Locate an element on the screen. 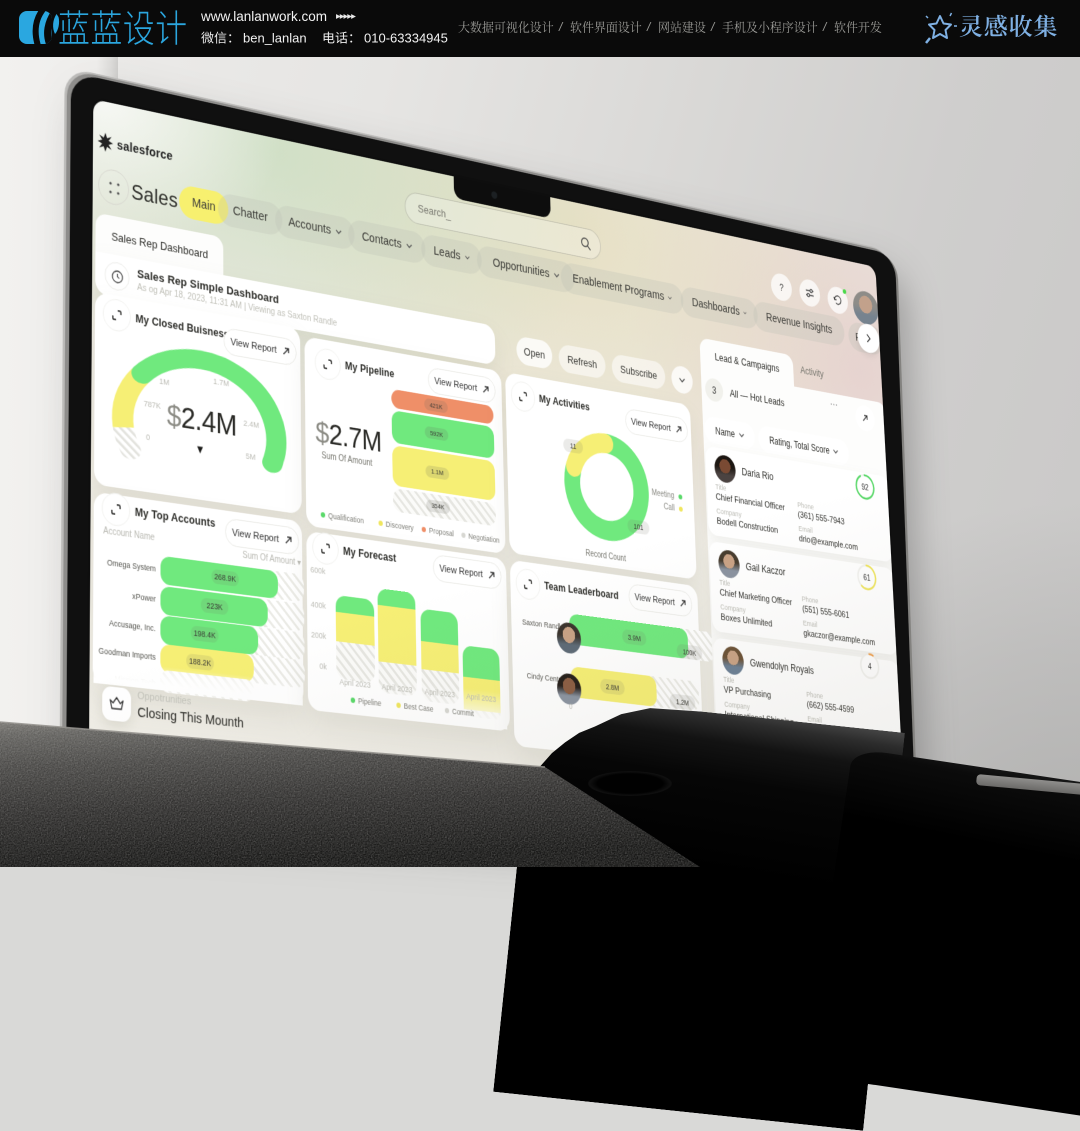 This screenshot has width=1080, height=1131. svg-text: ben_lanlan is located at coordinates (275, 38).